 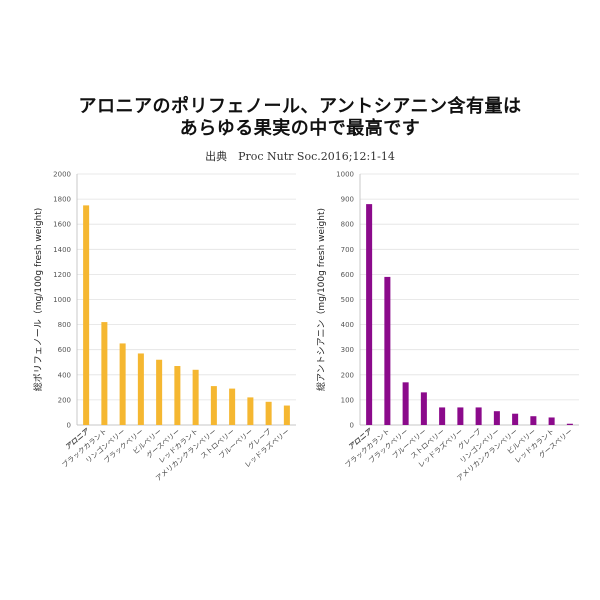 I want to click on y-tick-label: 500, so click(x=347, y=300).